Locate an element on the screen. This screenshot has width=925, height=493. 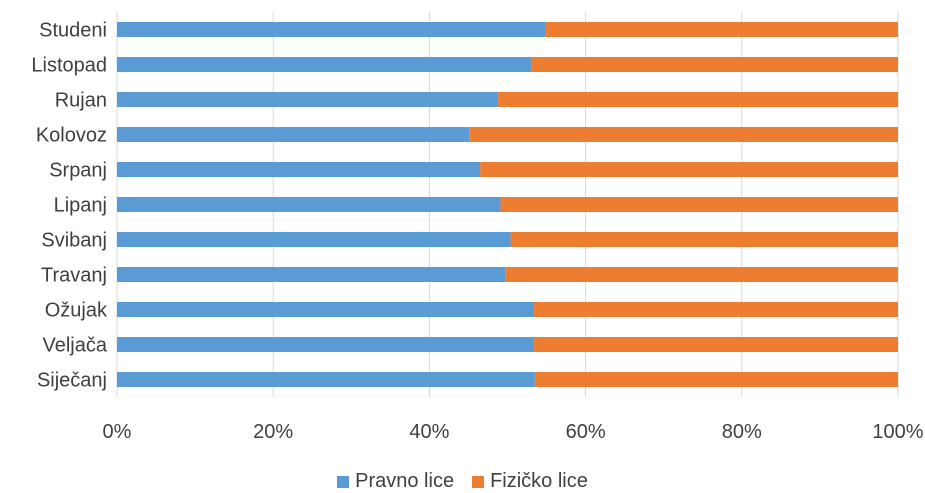
x-tick-label: 100% is located at coordinates (897, 432).